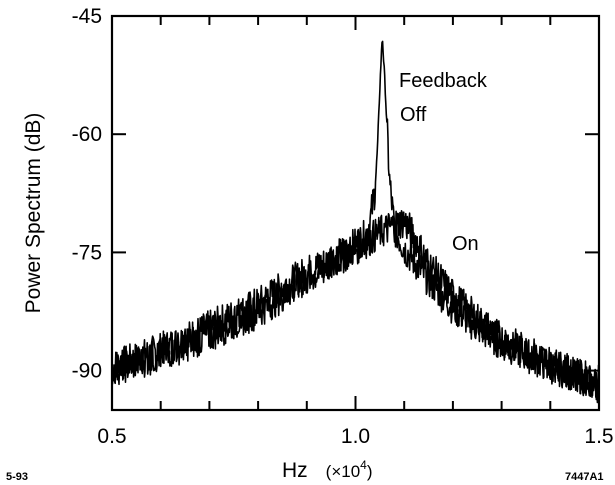  What do you see at coordinates (111, 436) in the screenshot?
I see `x-tick-label: 0.5` at bounding box center [111, 436].